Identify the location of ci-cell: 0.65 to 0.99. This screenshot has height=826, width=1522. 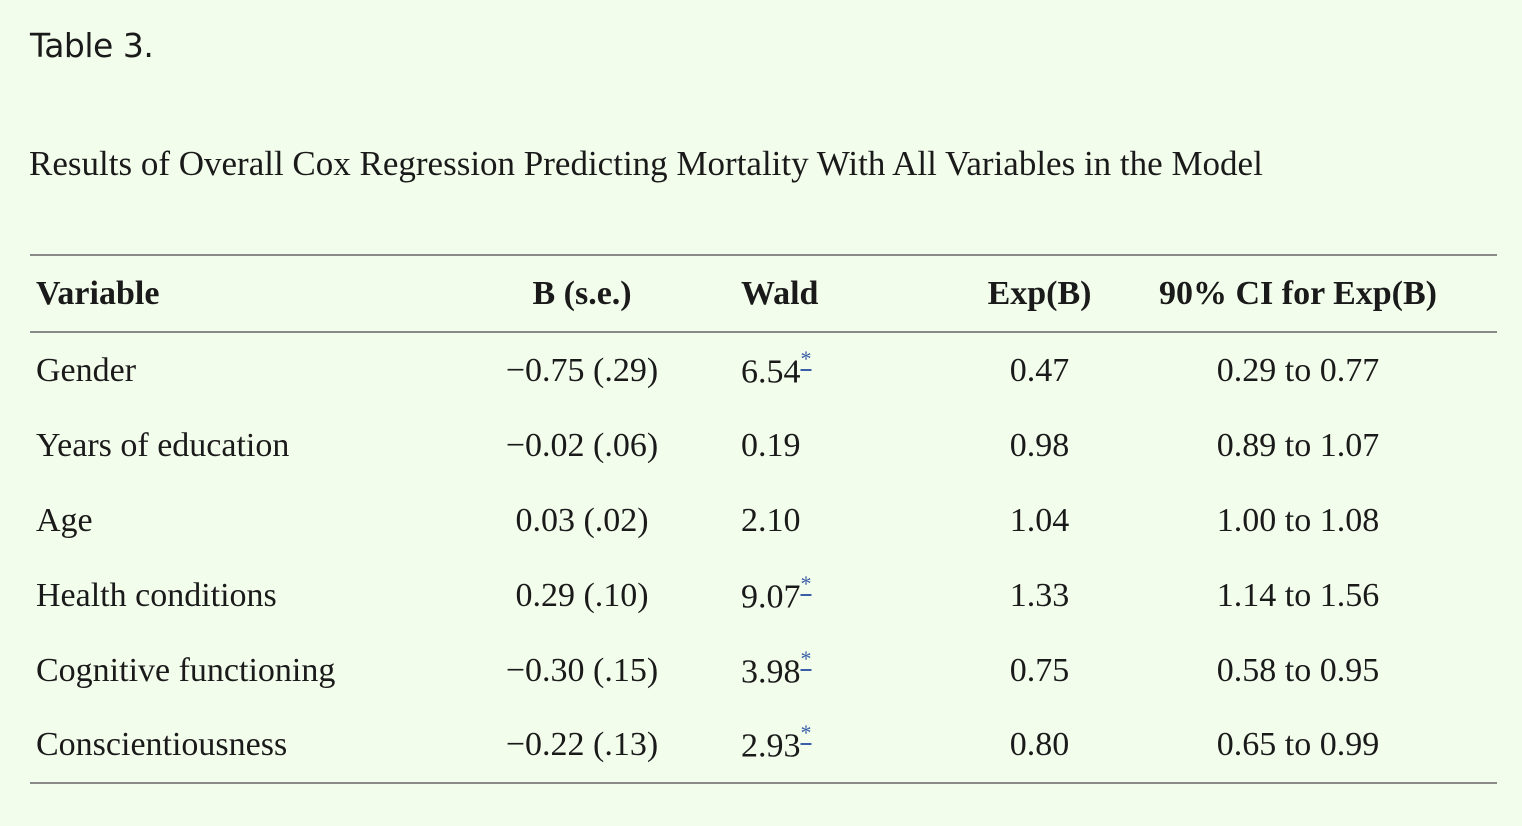
(1298, 744).